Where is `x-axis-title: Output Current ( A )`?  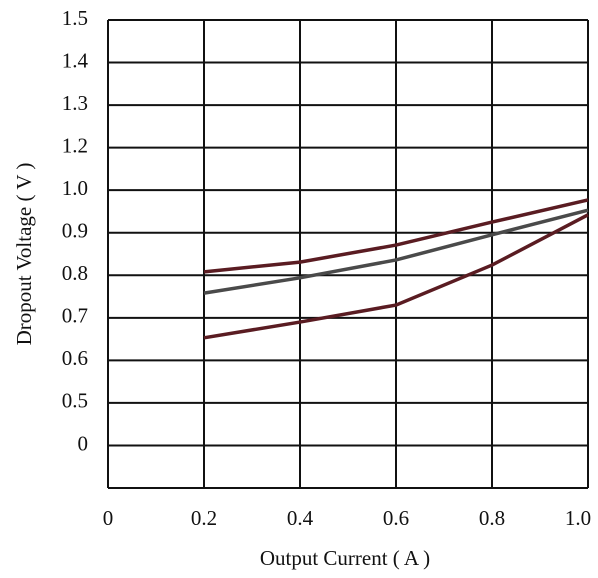
x-axis-title: Output Current ( A ) is located at coordinates (345, 558).